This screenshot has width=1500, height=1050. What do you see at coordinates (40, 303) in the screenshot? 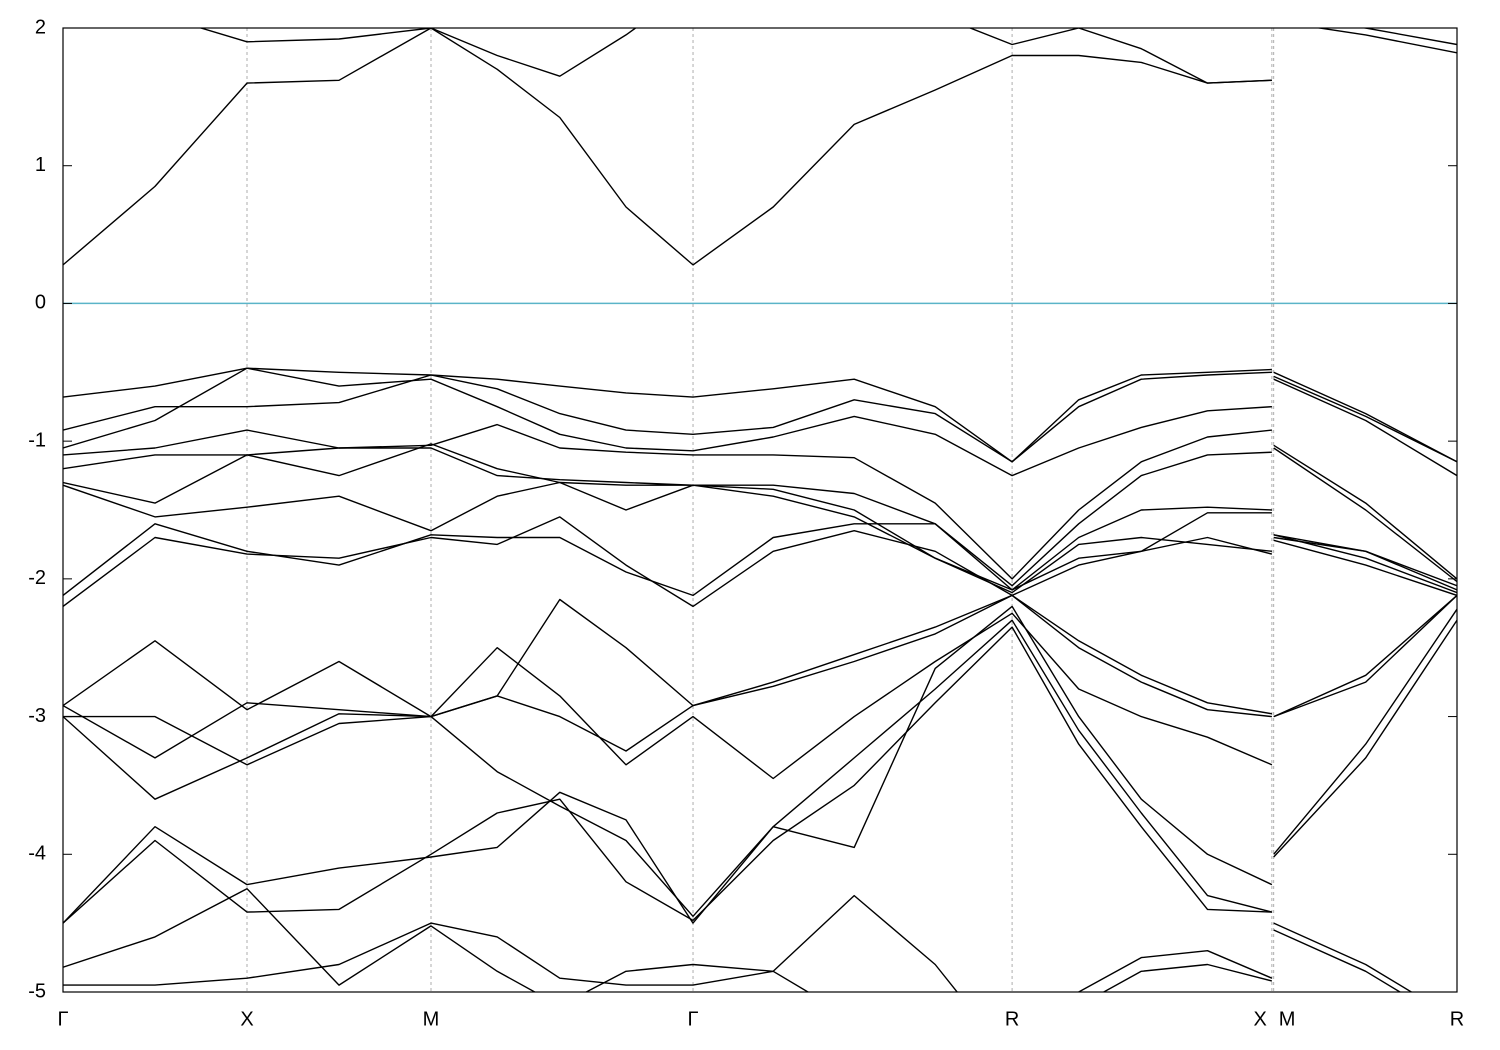
I see `y-tick-label: 0` at bounding box center [40, 303].